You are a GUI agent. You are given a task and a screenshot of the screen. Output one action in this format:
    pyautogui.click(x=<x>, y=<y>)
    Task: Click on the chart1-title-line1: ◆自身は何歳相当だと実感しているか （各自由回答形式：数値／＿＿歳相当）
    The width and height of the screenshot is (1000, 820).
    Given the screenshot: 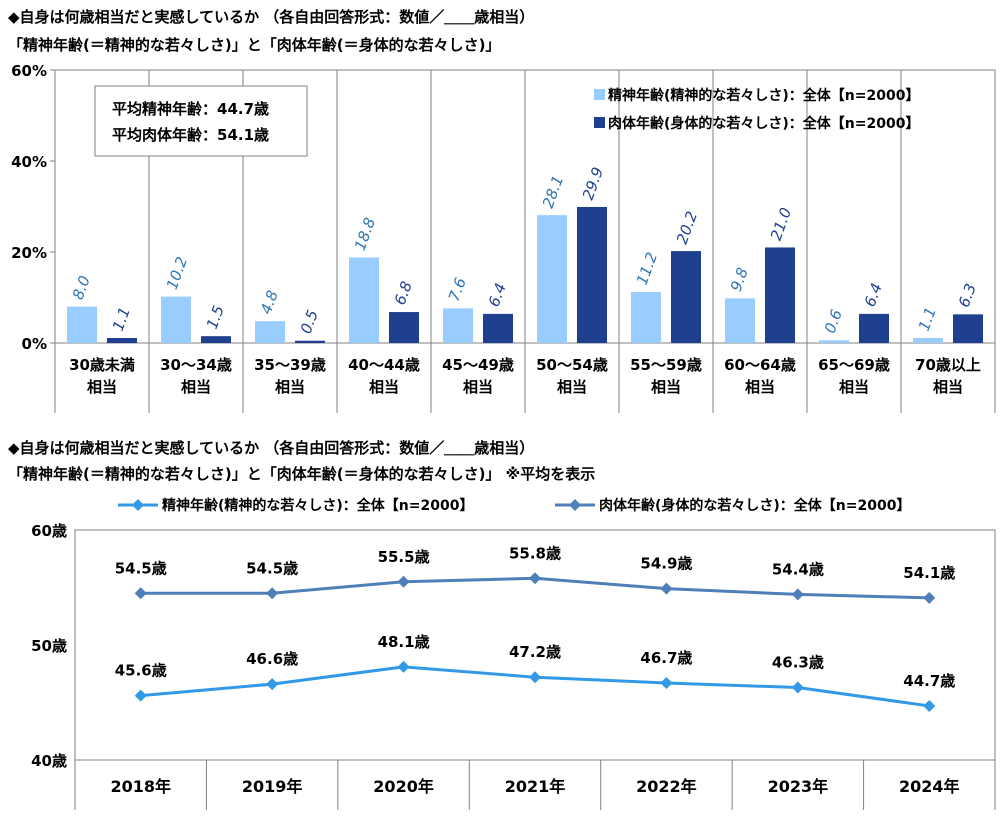 What is the action you would take?
    pyautogui.click(x=271, y=17)
    